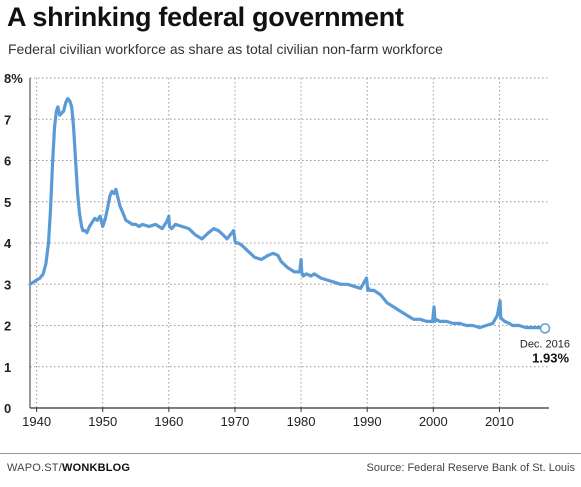 This screenshot has height=487, width=581. What do you see at coordinates (13, 78) in the screenshot?
I see `y-tick-label: 8%` at bounding box center [13, 78].